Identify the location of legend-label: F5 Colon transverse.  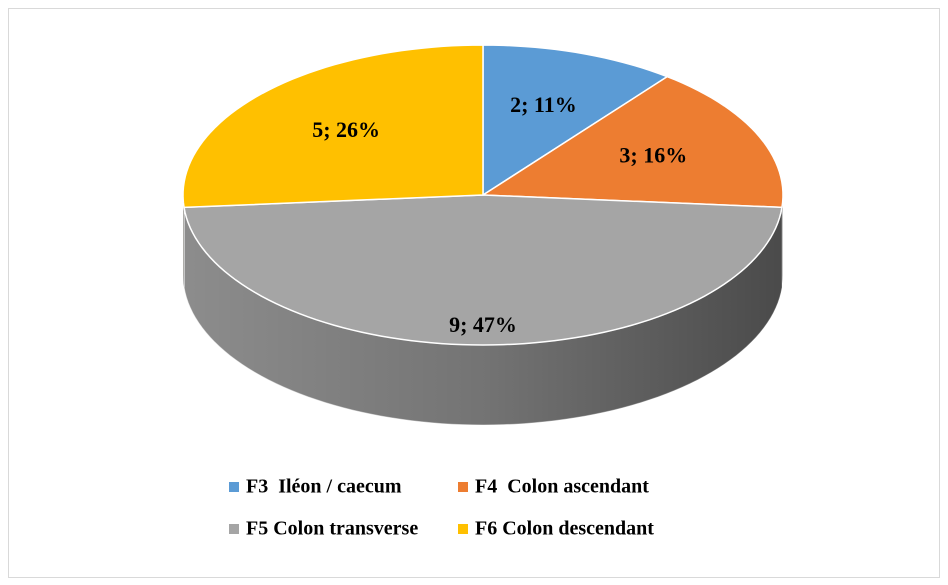
(332, 529).